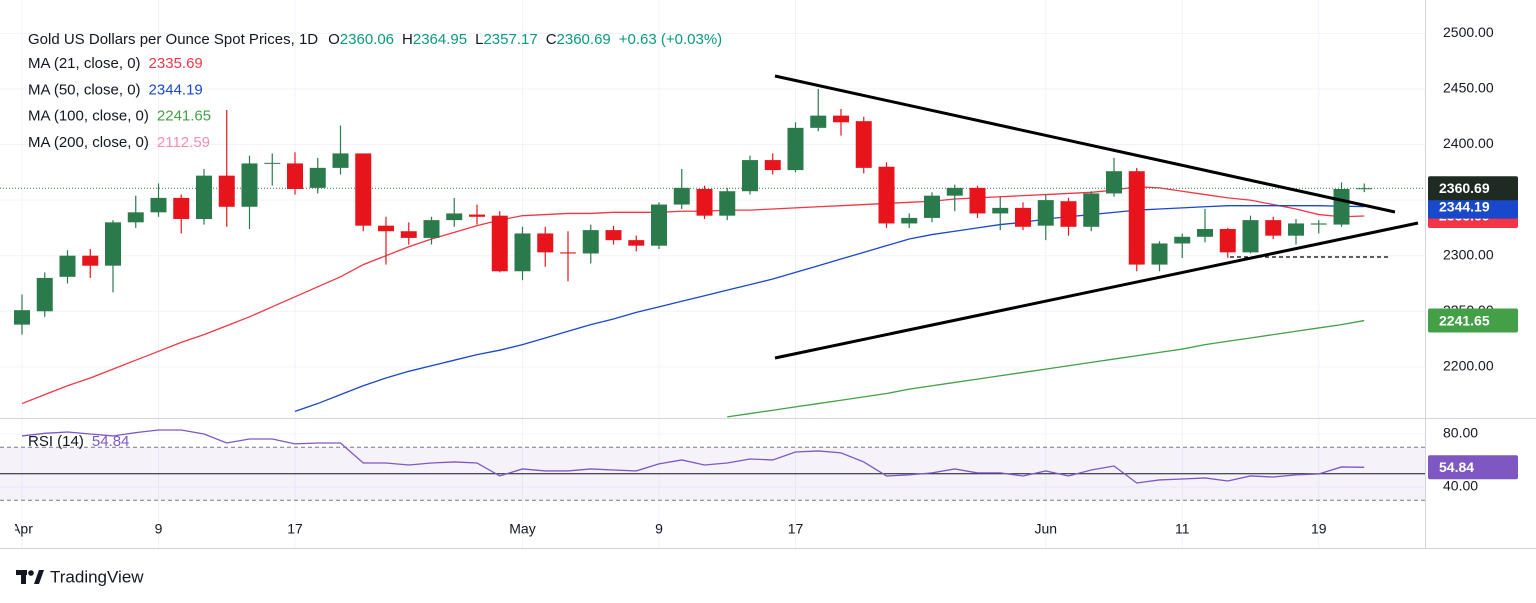 The image size is (1536, 603). What do you see at coordinates (1182, 529) in the screenshot?
I see `x-tick-label: 11` at bounding box center [1182, 529].